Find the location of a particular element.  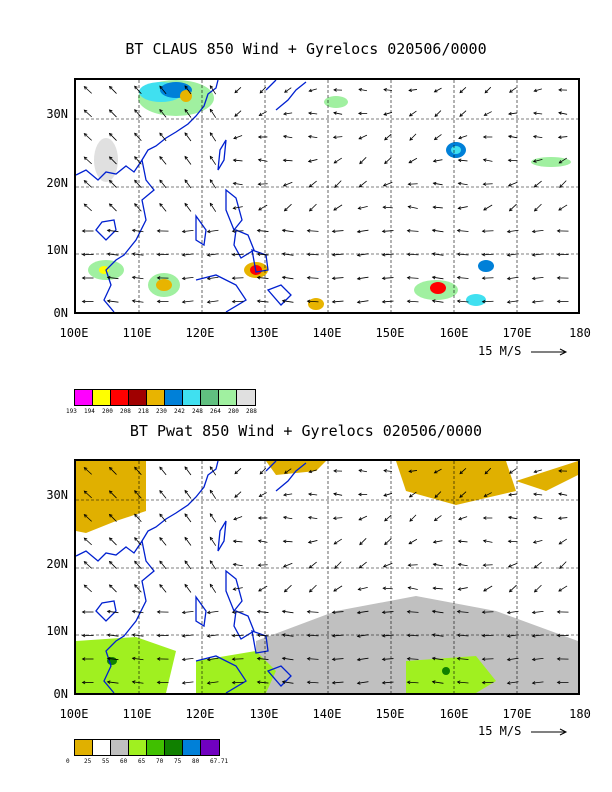

colorbar-swatch is located at coordinates (228, 397).